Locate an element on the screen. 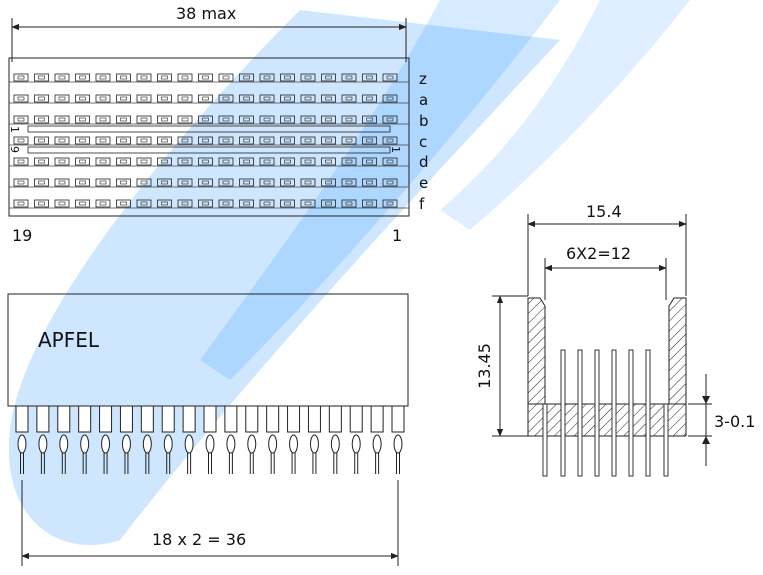 The height and width of the screenshot is (575, 763). side-mark-left-one: 1 is located at coordinates (14, 129).